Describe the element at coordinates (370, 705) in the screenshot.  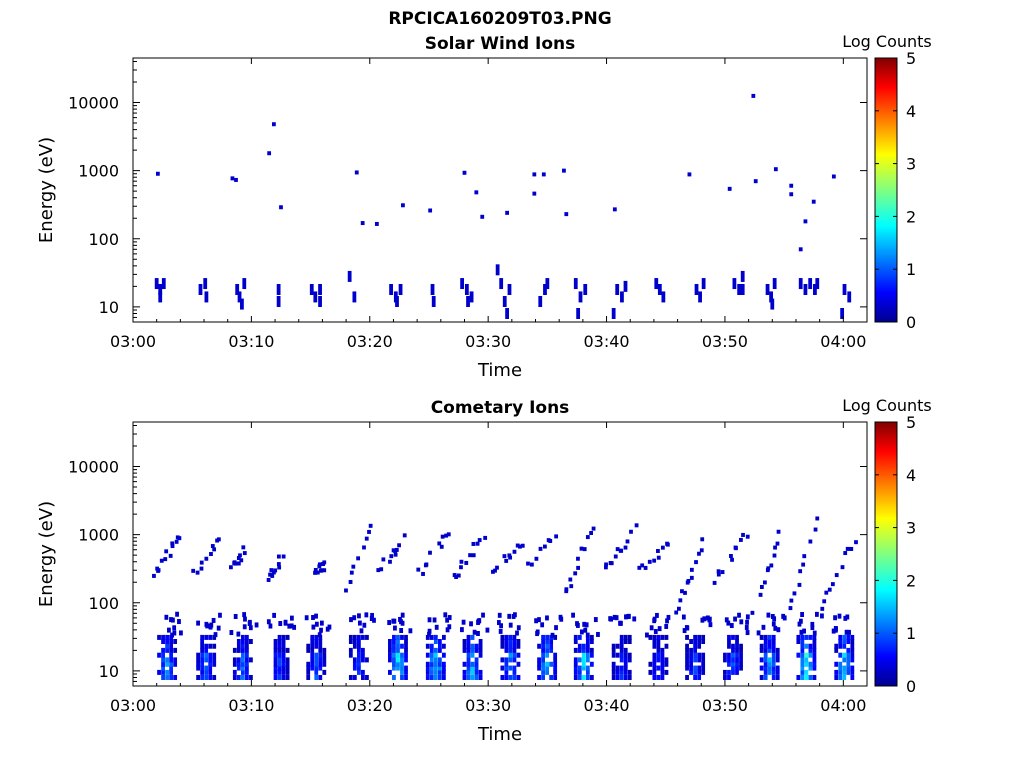
I see `x-tick-label: 03:20` at that location.